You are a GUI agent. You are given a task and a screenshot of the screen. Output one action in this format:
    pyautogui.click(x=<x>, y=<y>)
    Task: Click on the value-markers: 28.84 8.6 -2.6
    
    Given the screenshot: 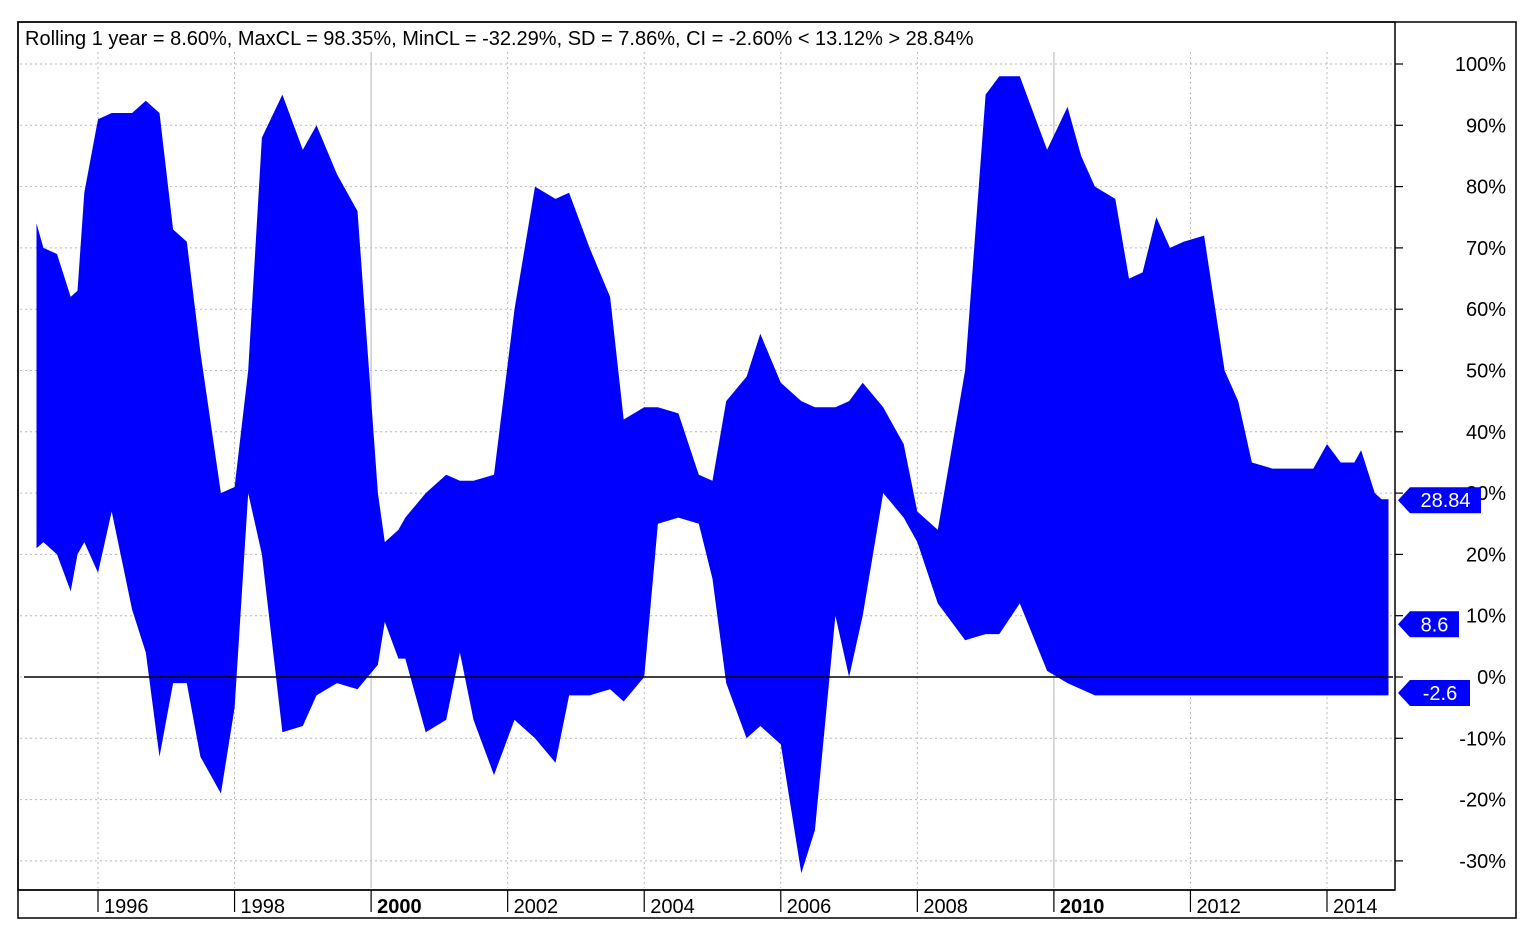 What is the action you would take?
    pyautogui.click(x=1439, y=596)
    